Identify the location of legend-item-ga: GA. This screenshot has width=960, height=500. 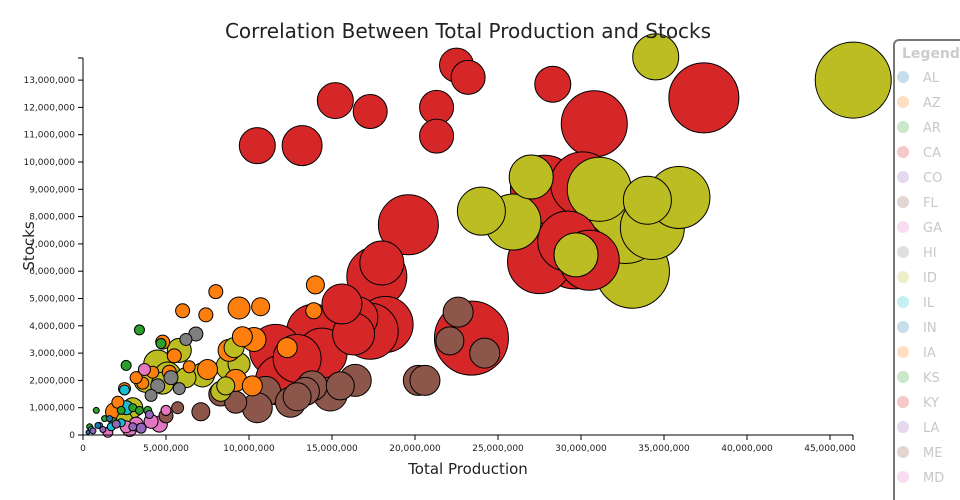
(919, 228).